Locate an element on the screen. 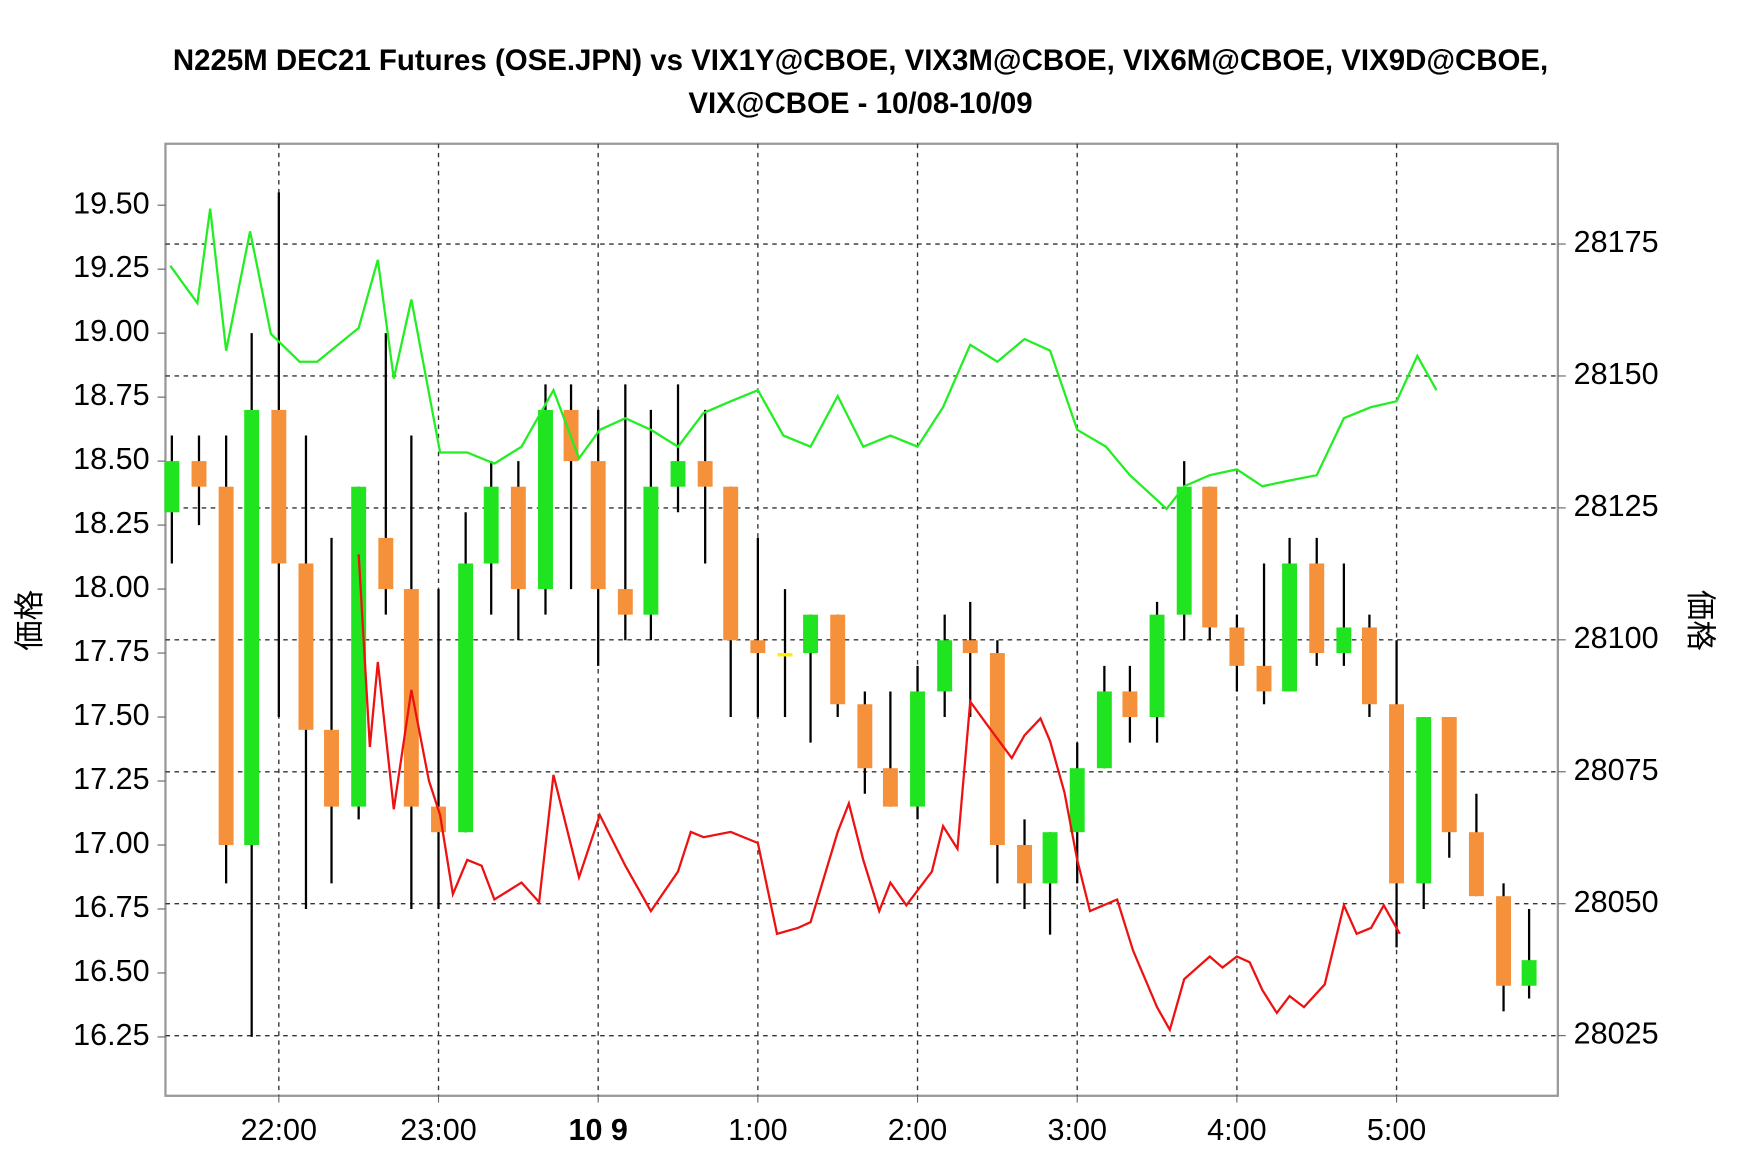  y-tick-label: 17.25 is located at coordinates (111, 779).